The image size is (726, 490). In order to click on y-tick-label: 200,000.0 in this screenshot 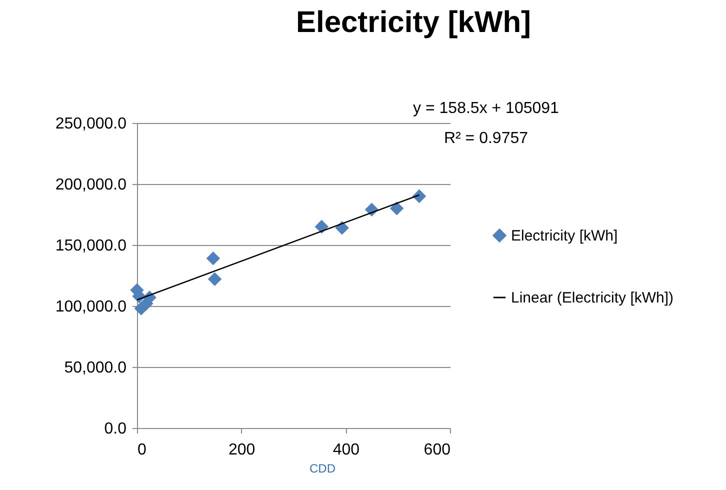, I will do `click(91, 185)`.